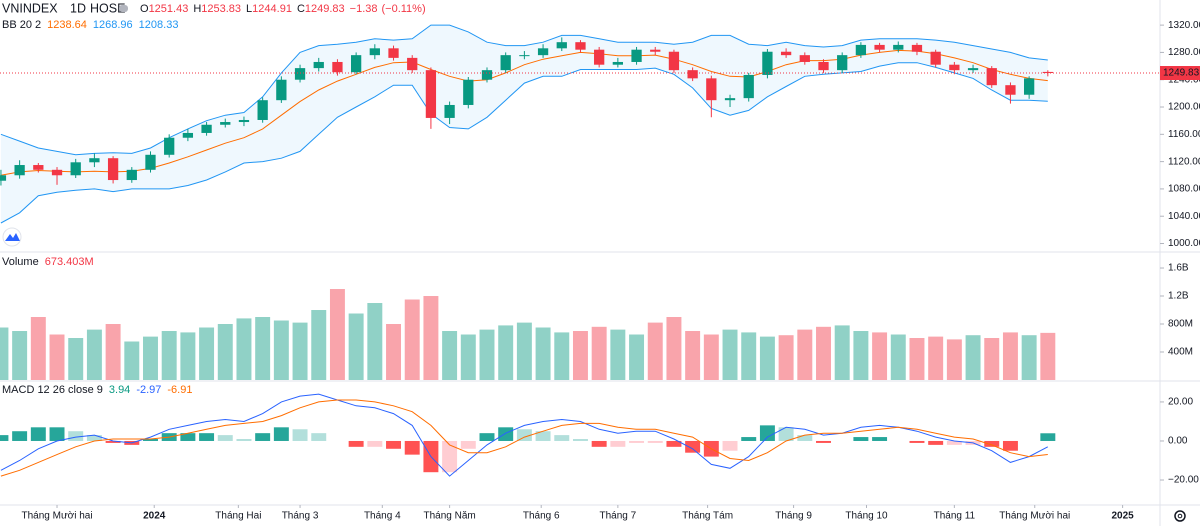 Image resolution: width=1200 pixels, height=526 pixels. I want to click on last-price-label: 1249.83, so click(1181, 73).